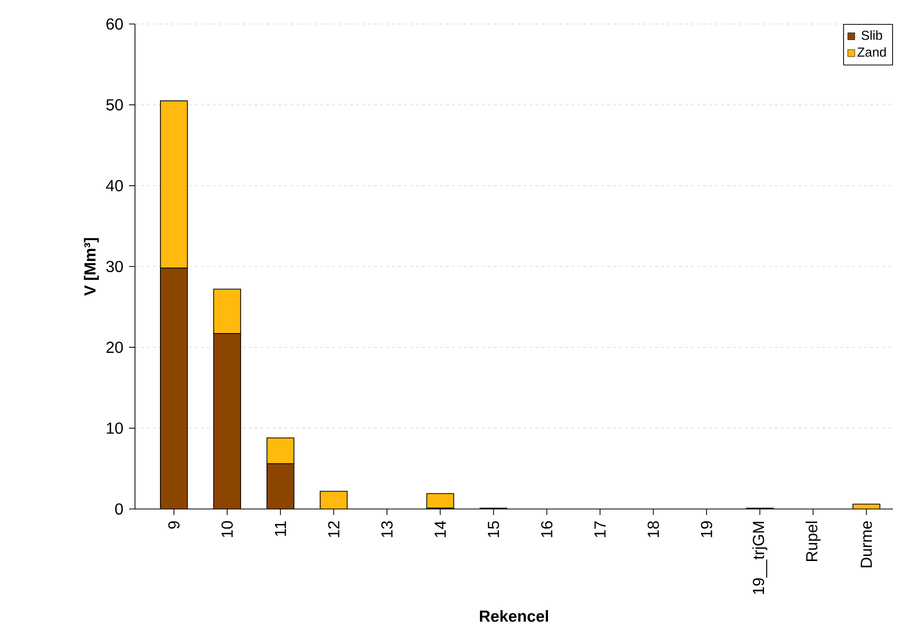  I want to click on x-tick-label: 10, so click(227, 529).